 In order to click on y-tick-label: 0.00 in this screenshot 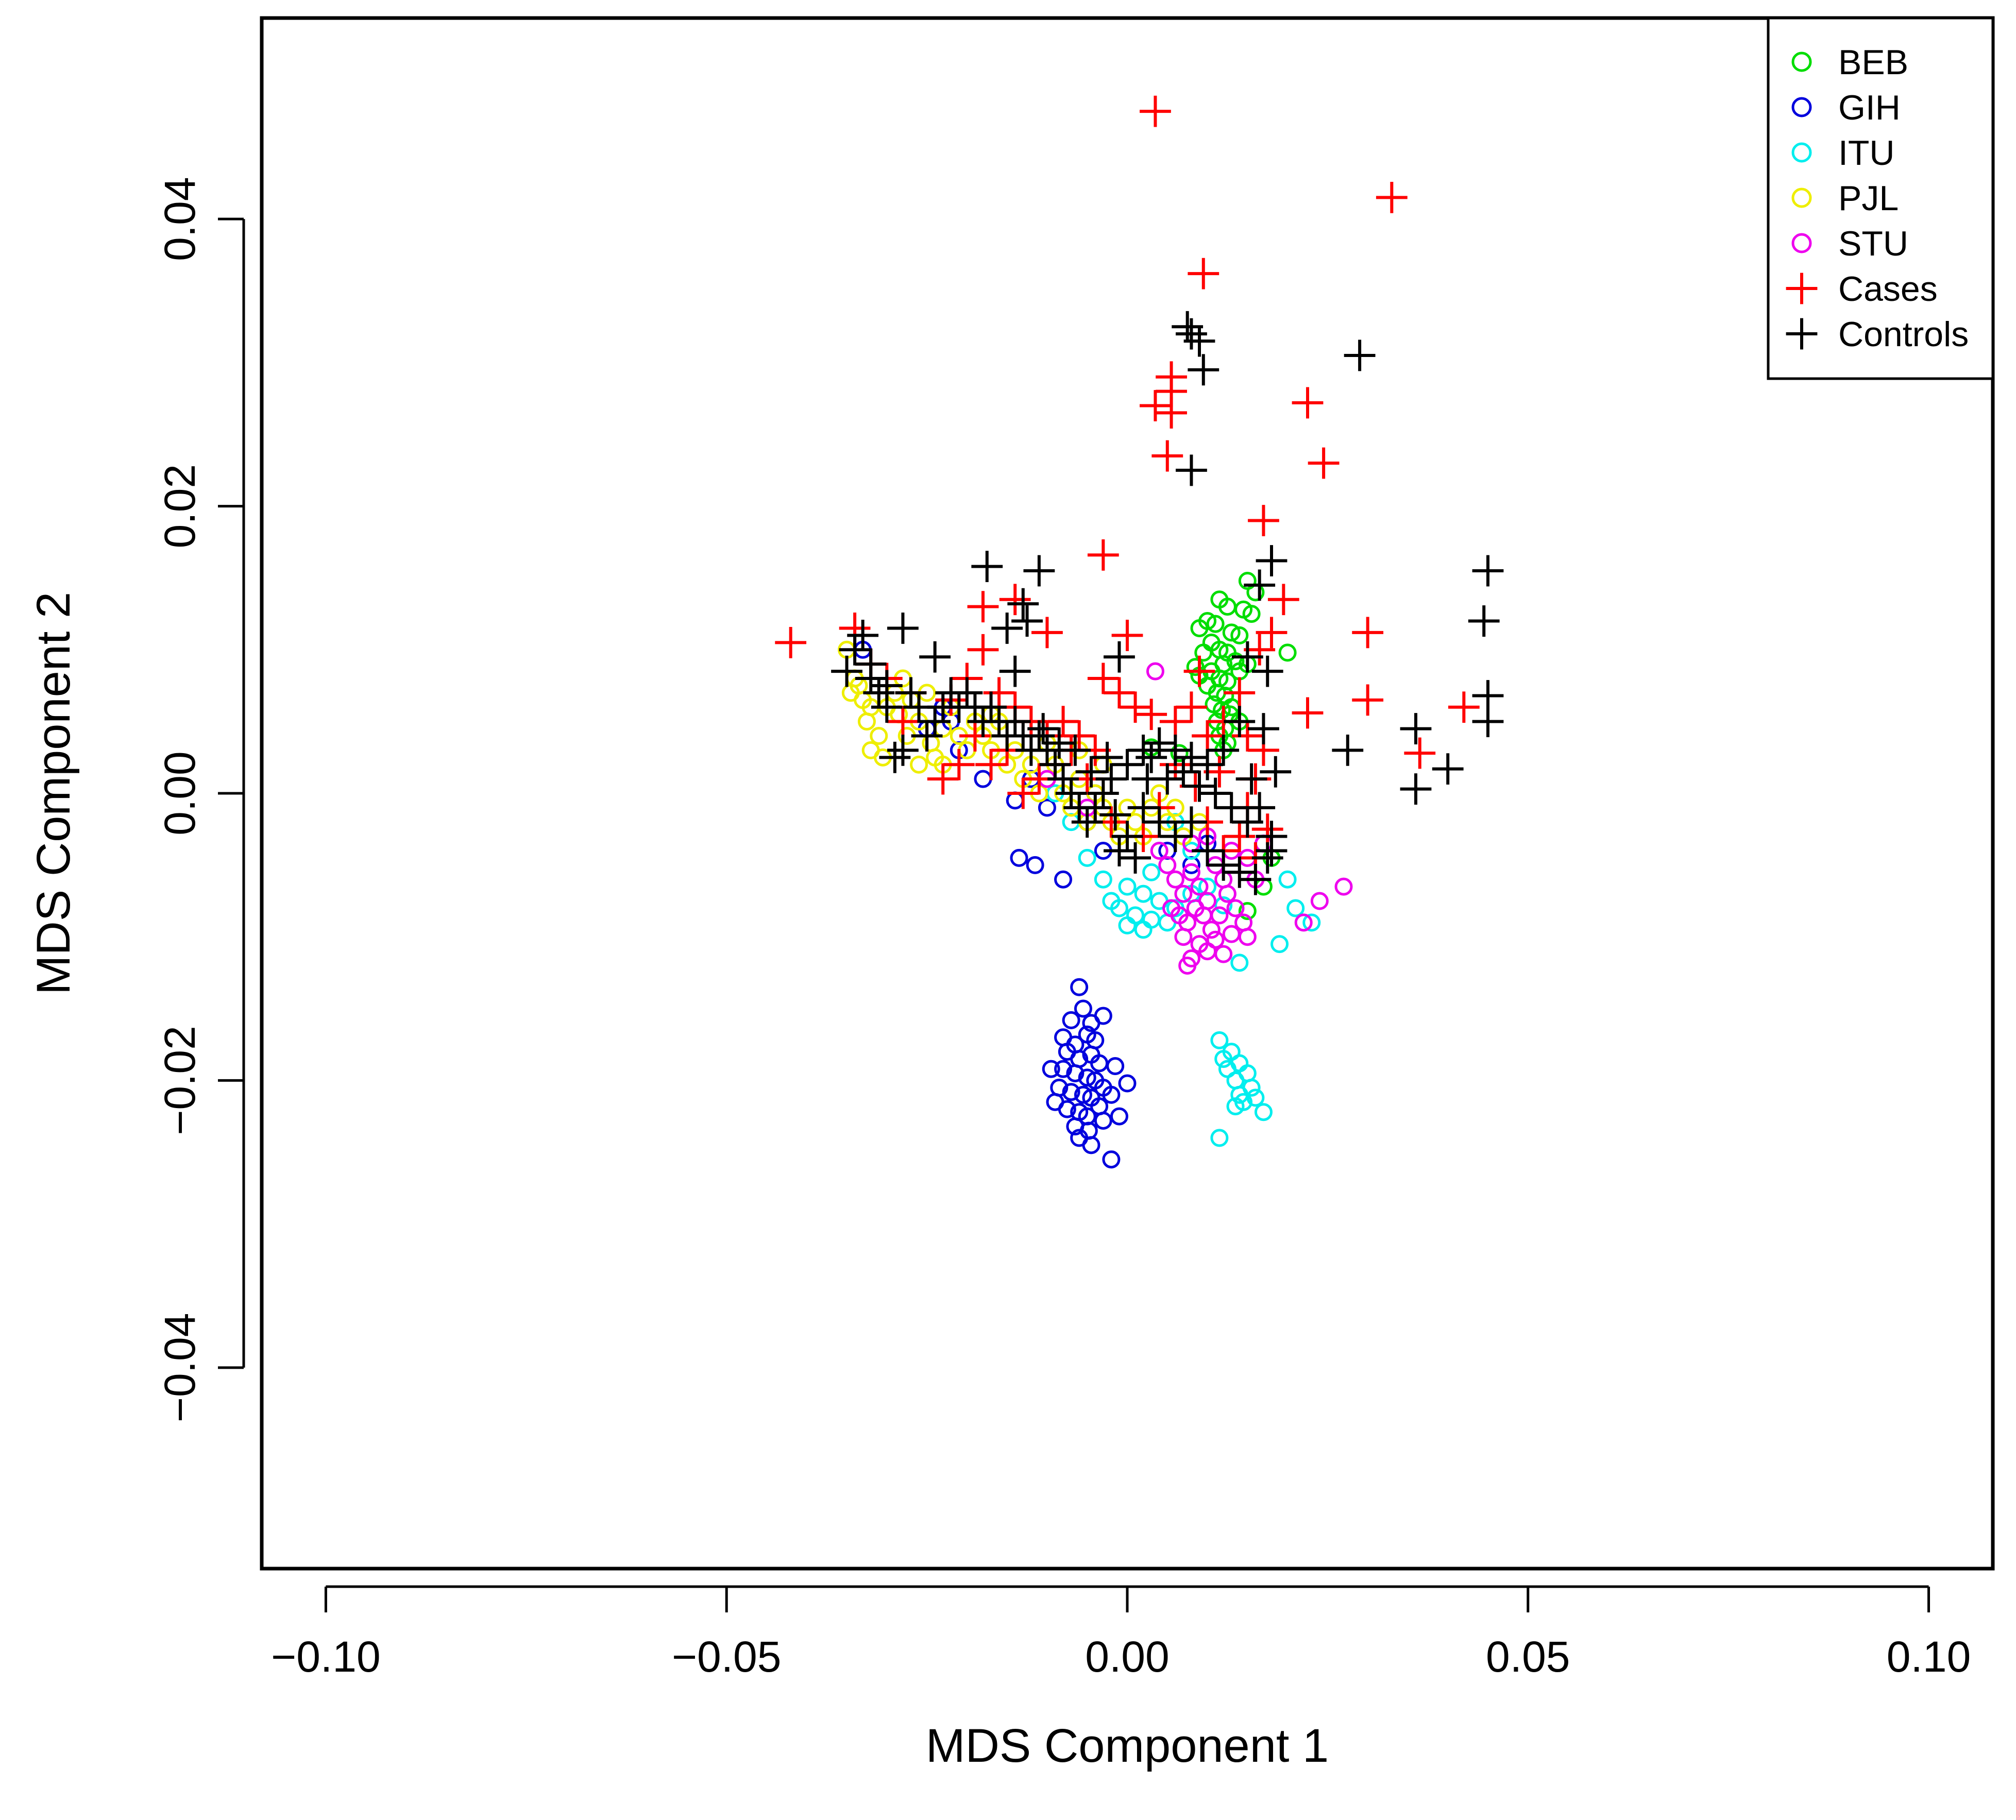, I will do `click(180, 793)`.